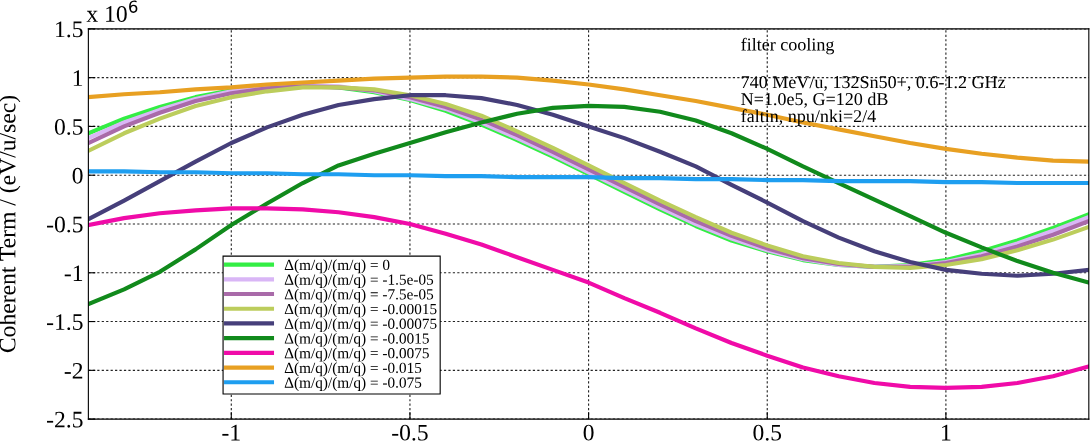 This screenshot has height=444, width=1091. Describe the element at coordinates (814, 100) in the screenshot. I see `annotation: N=1.0e5, G=120 dB` at that location.